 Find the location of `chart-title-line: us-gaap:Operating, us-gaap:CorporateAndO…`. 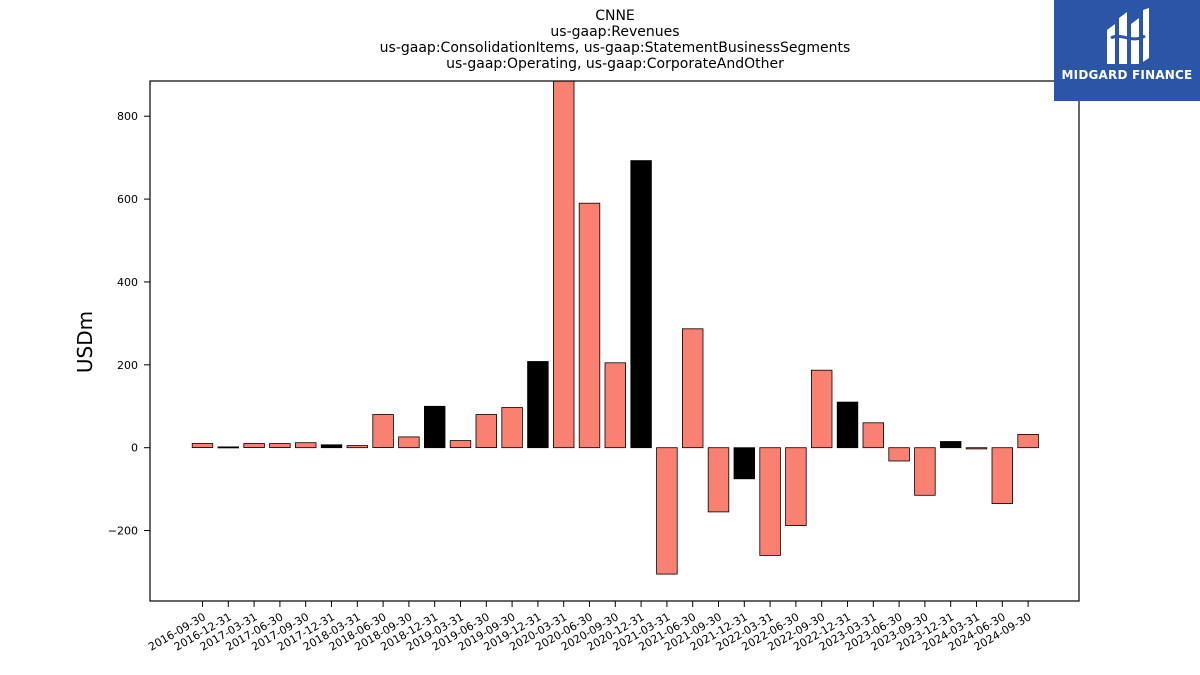

chart-title-line: us-gaap:Operating, us-gaap:CorporateAndO… is located at coordinates (615, 64).